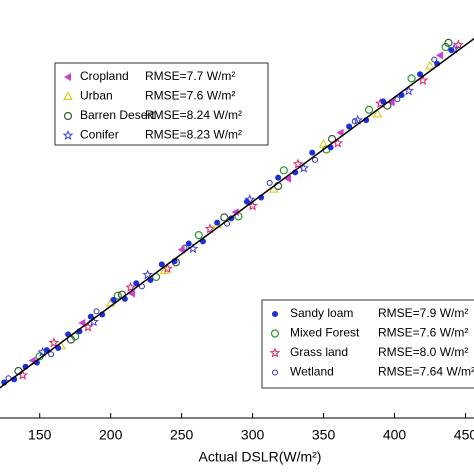 This screenshot has height=474, width=474. What do you see at coordinates (321, 313) in the screenshot?
I see `legend-label: Sandy loam` at bounding box center [321, 313].